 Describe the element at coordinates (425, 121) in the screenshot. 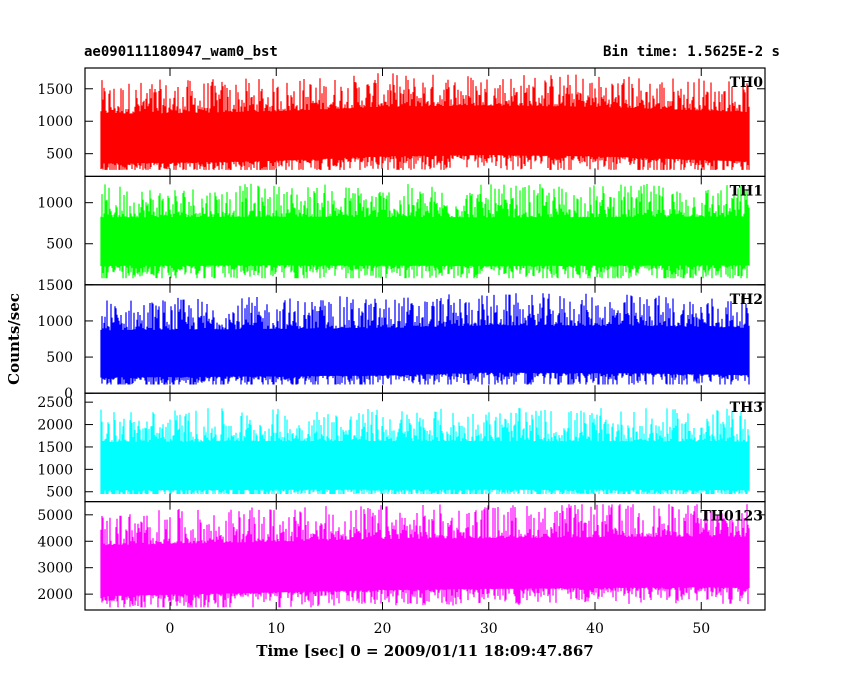

I see `series-th0` at that location.